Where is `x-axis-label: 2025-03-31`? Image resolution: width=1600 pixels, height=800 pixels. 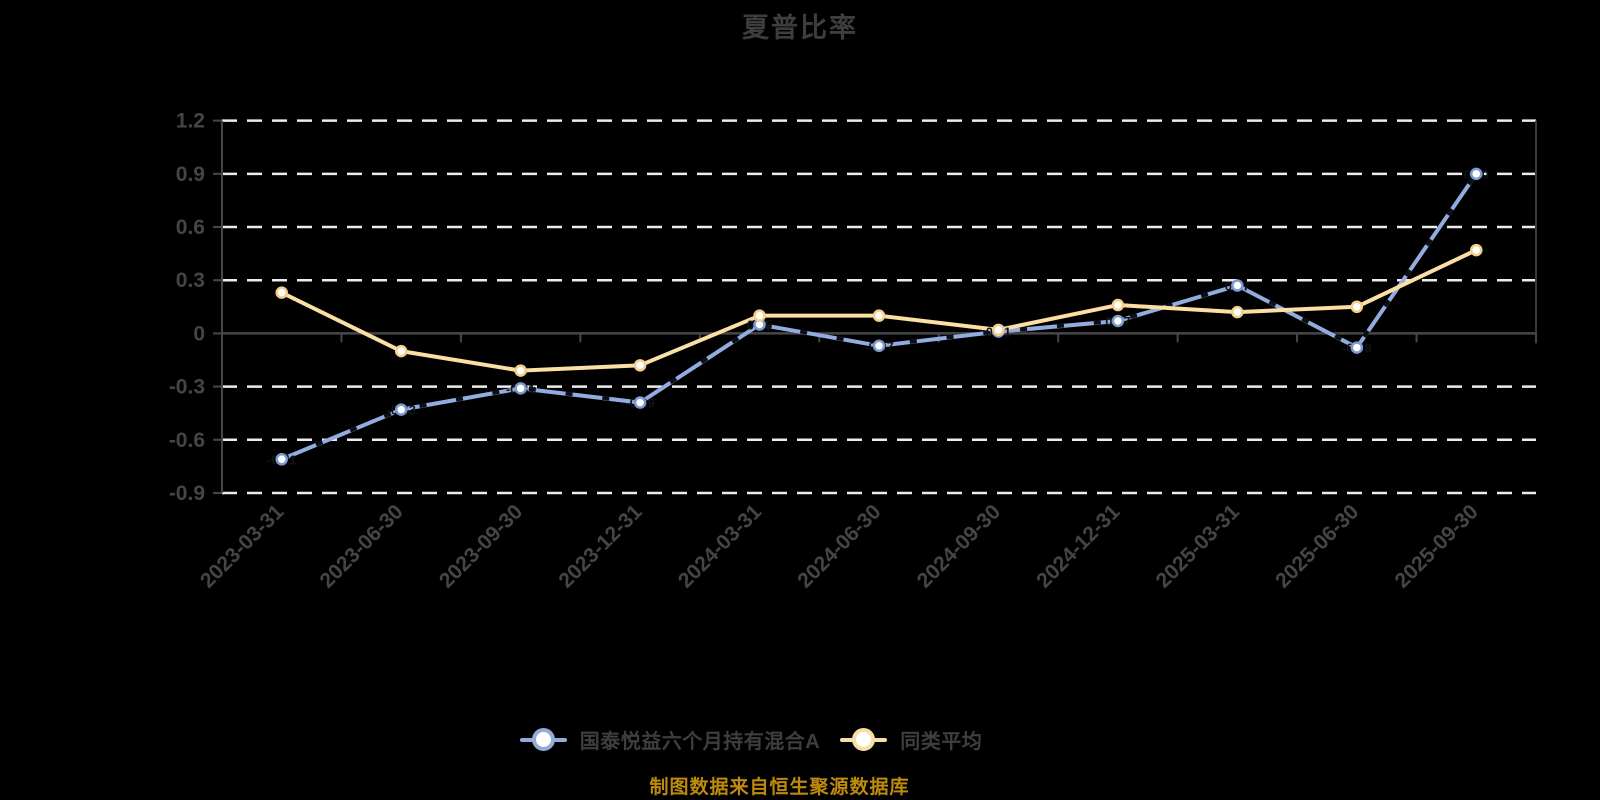 x-axis-label: 2025-03-31 is located at coordinates (1198, 546).